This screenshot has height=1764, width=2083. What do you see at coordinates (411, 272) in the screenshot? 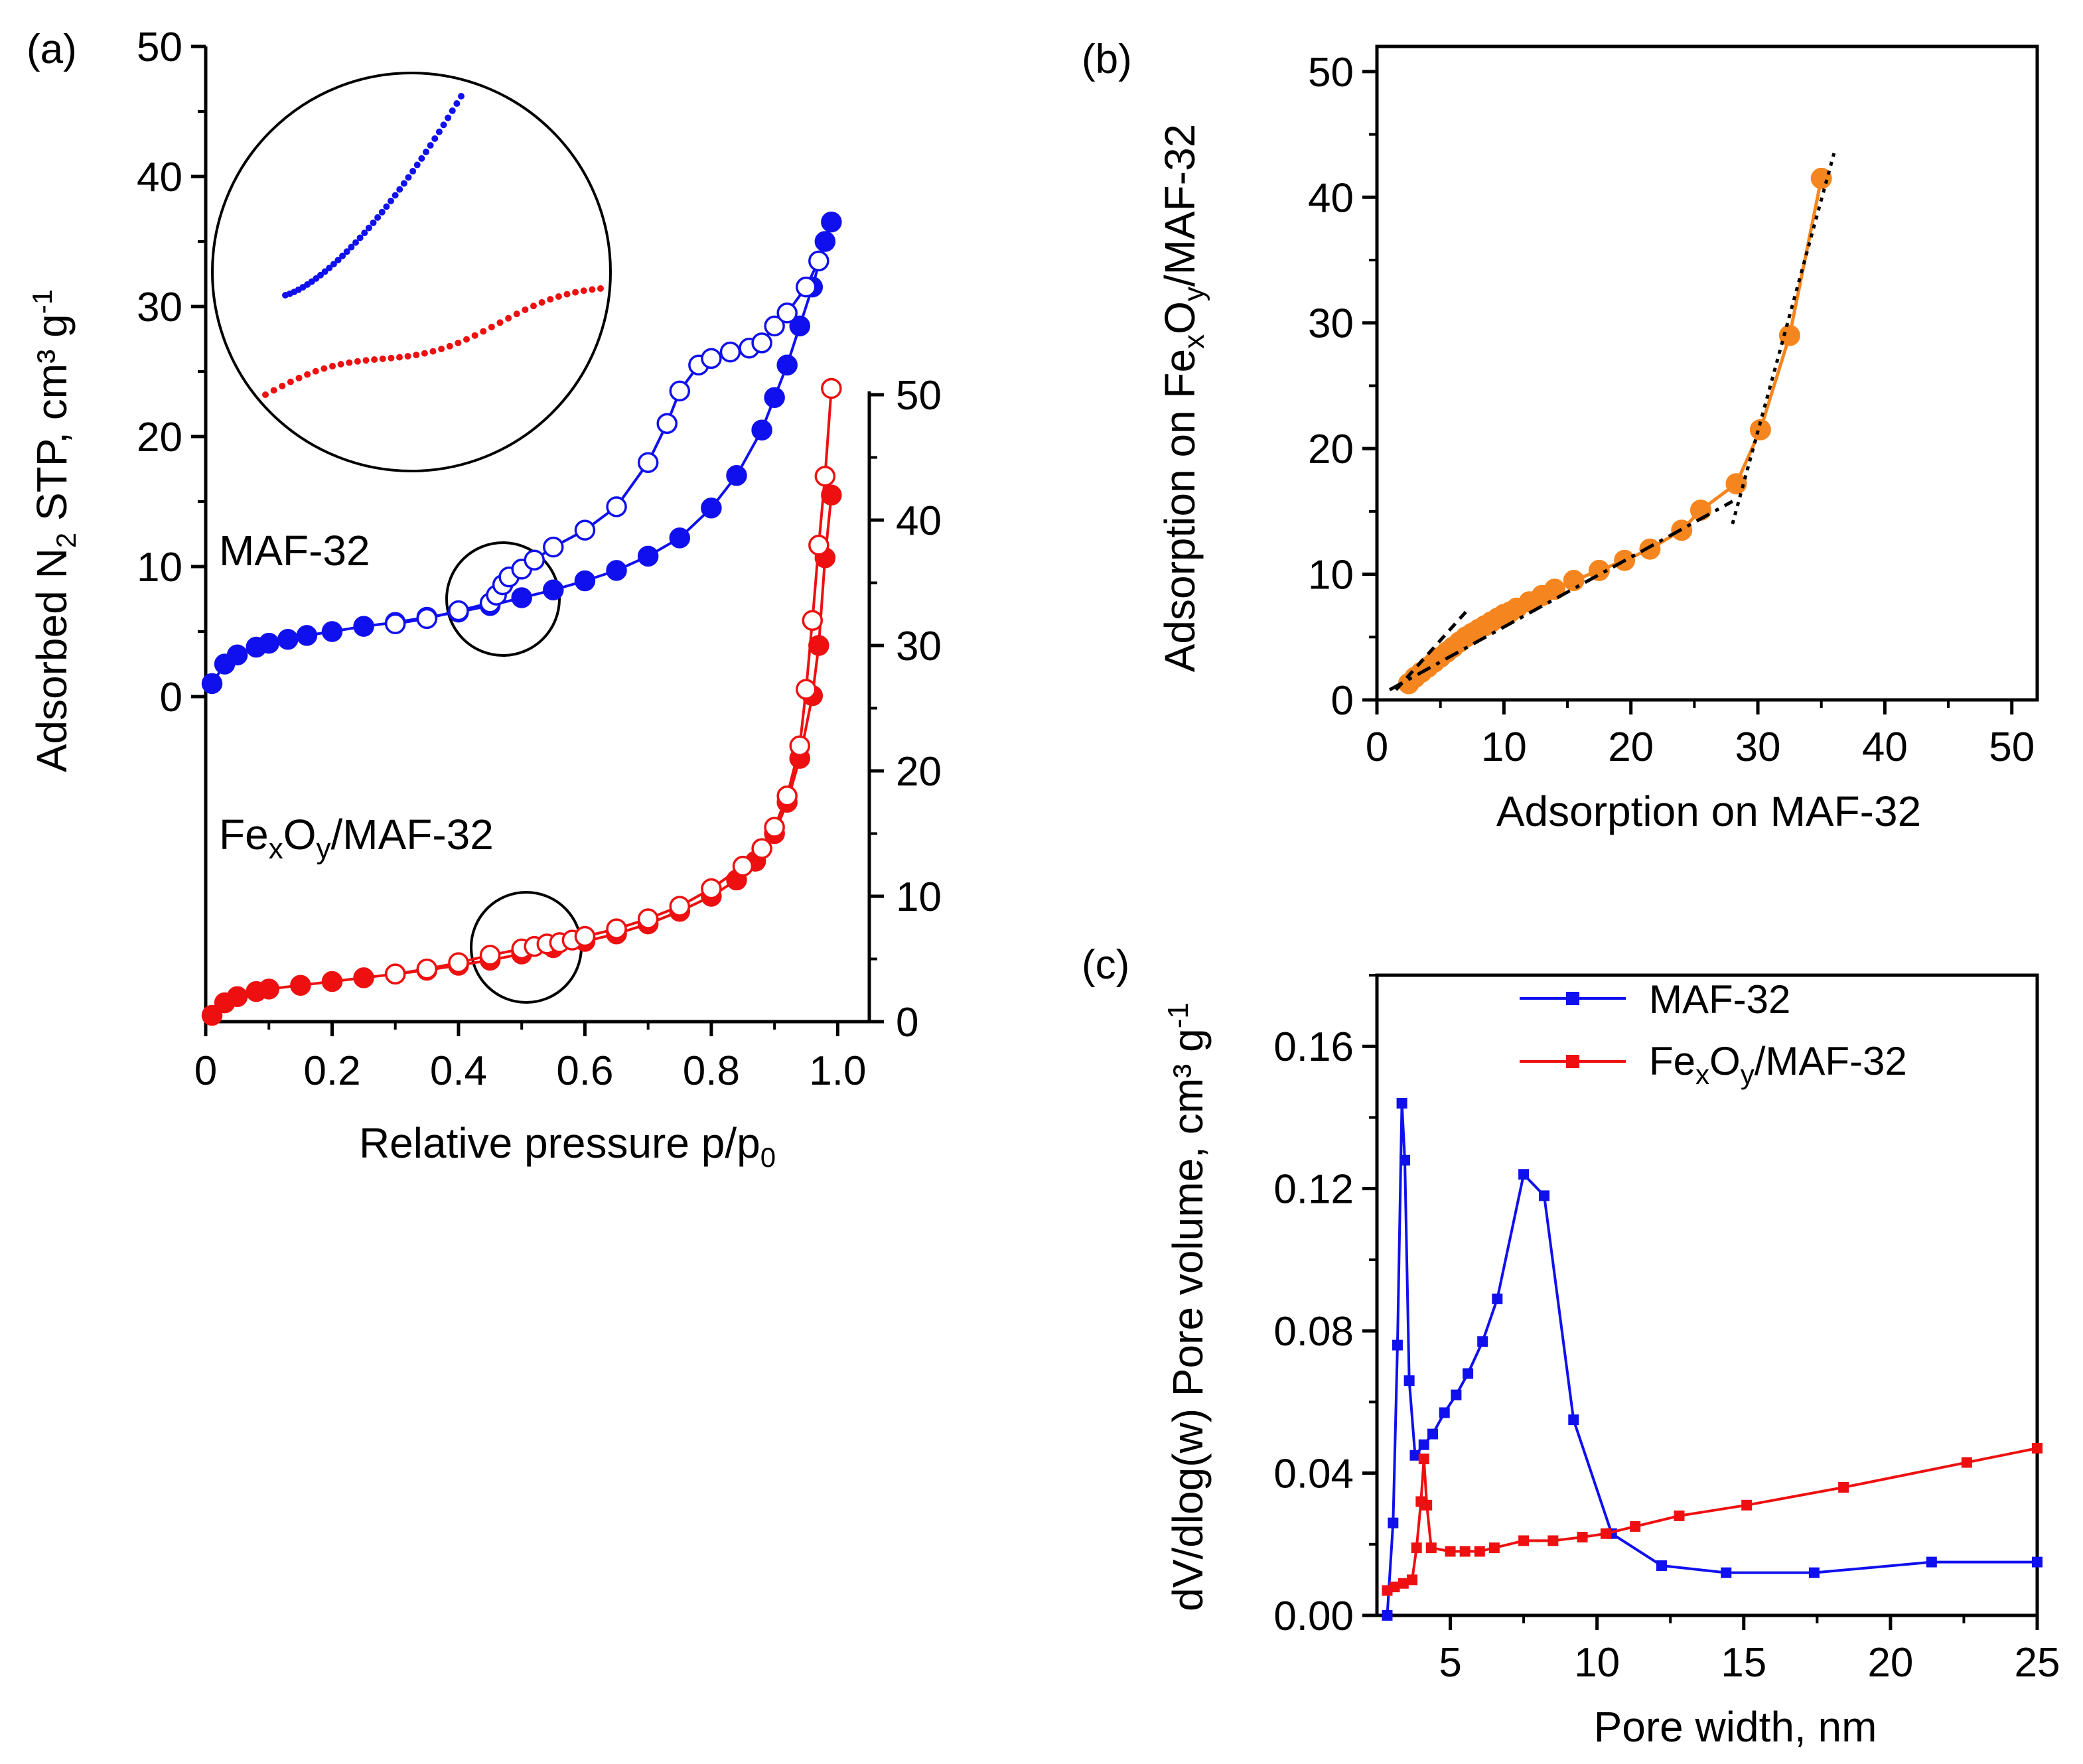
I see `inset-magnifier` at bounding box center [411, 272].